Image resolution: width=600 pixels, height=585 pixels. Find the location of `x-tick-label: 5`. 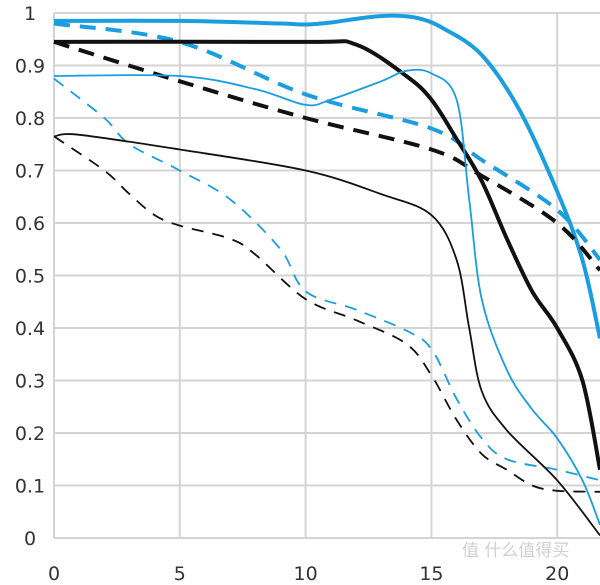

x-tick-label: 5 is located at coordinates (180, 574).